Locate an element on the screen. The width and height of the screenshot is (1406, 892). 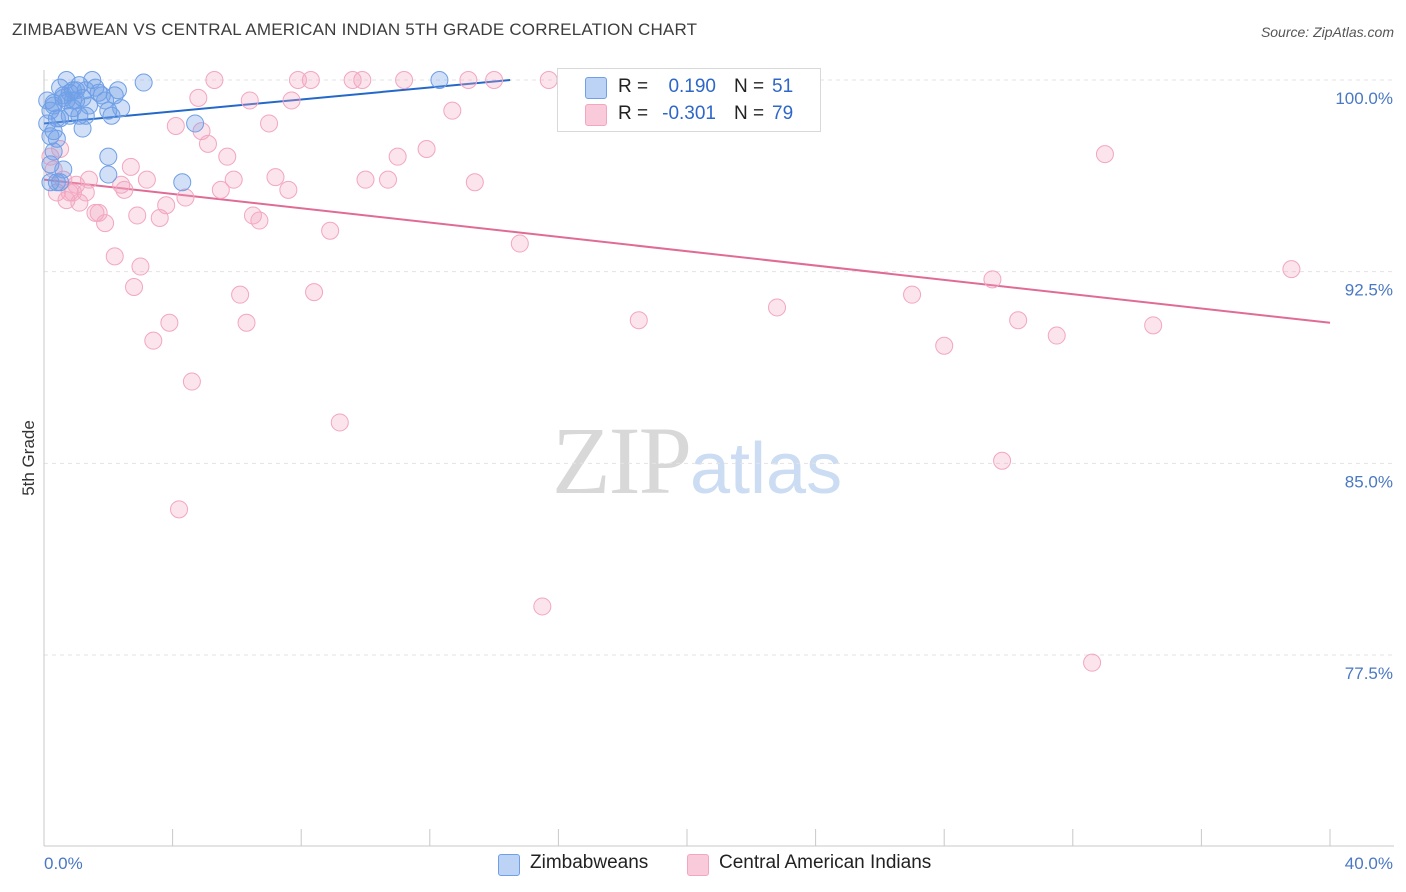
legend-n-value: 79 is located at coordinates (783, 113).